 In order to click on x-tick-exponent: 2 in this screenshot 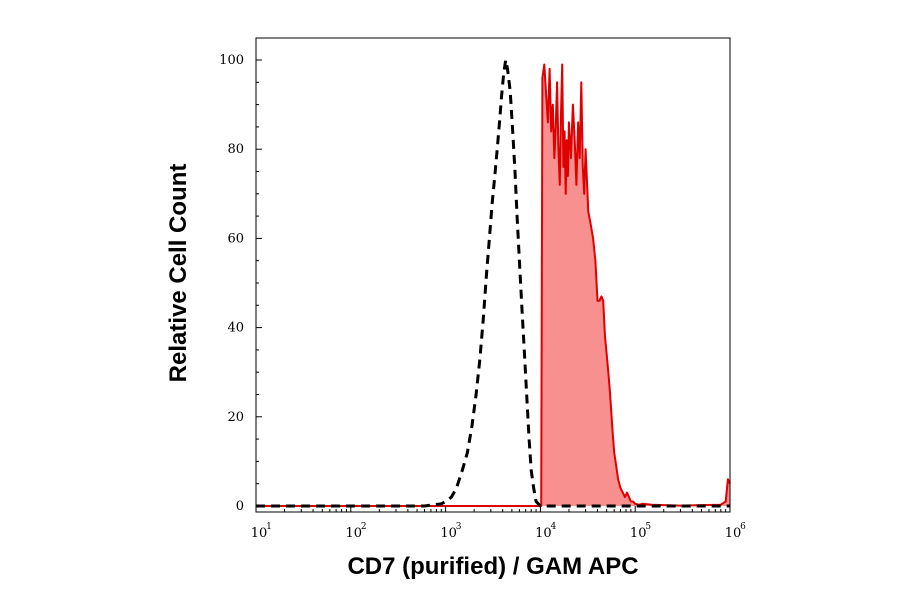, I will do `click(364, 527)`.